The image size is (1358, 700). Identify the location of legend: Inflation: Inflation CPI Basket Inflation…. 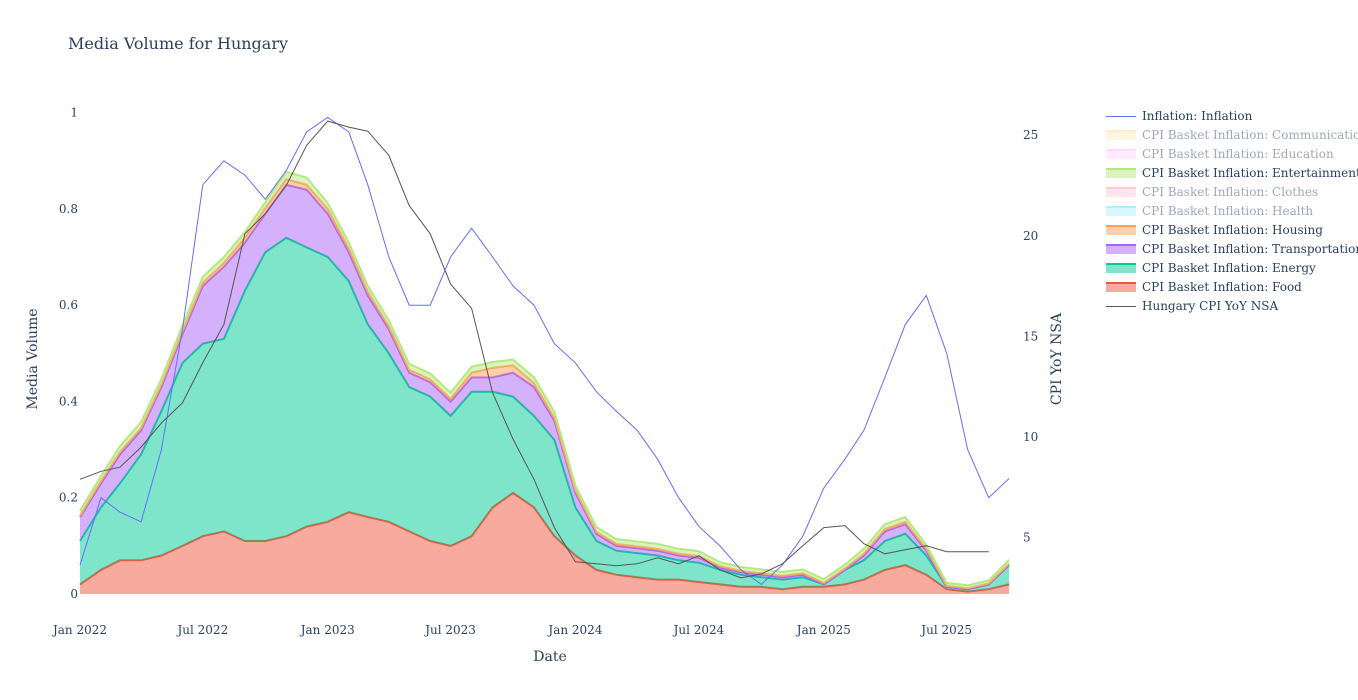
(1232, 210).